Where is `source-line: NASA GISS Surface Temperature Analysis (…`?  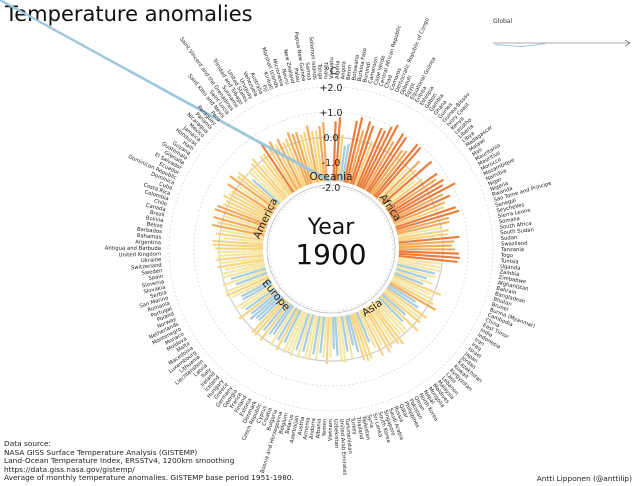
source-line: NASA GISS Surface Temperature Analysis (… is located at coordinates (101, 452).